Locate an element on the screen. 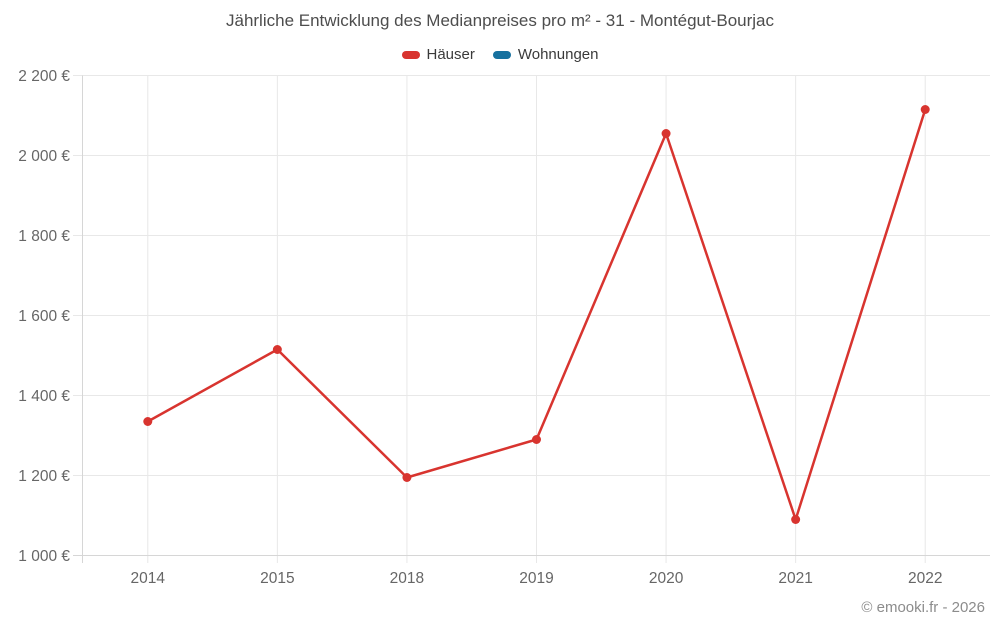 The height and width of the screenshot is (625, 1000). data-point-2015 is located at coordinates (277, 349).